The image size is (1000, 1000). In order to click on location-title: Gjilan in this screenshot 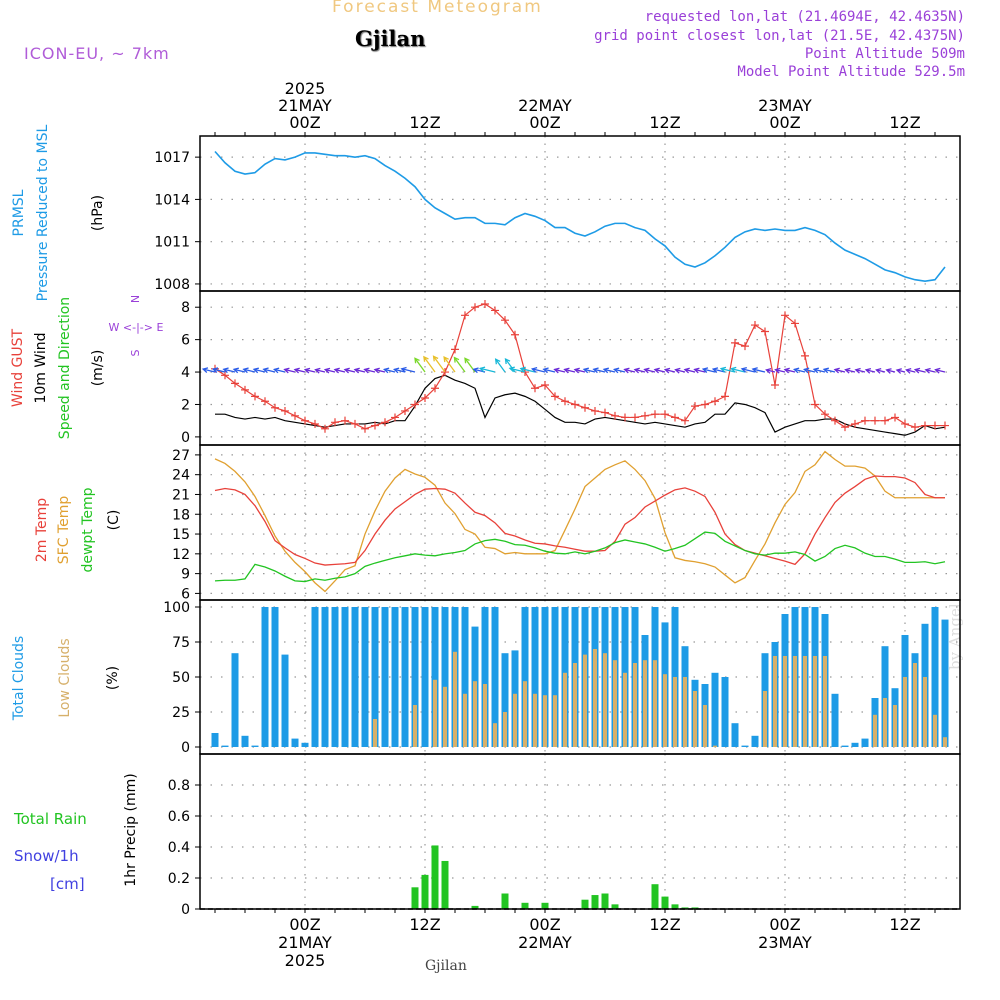, I will do `click(390, 38)`.